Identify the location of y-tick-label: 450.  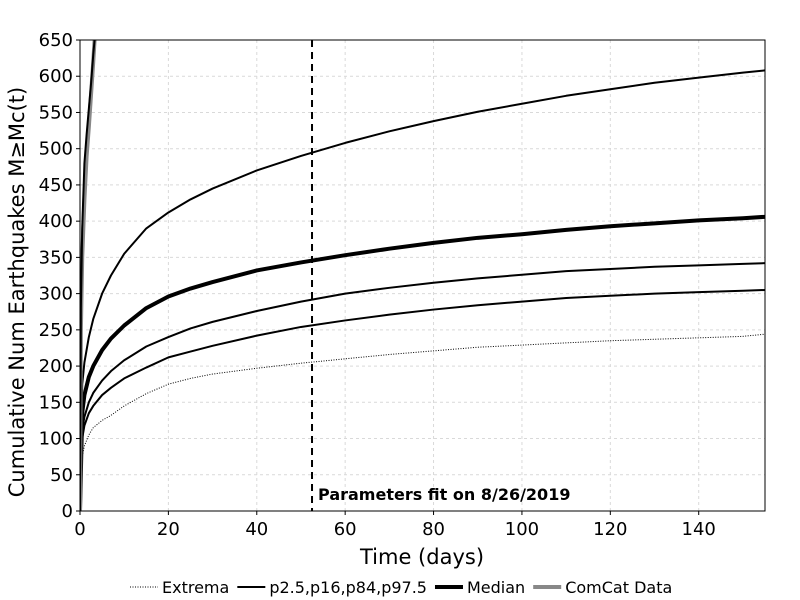
(56, 185).